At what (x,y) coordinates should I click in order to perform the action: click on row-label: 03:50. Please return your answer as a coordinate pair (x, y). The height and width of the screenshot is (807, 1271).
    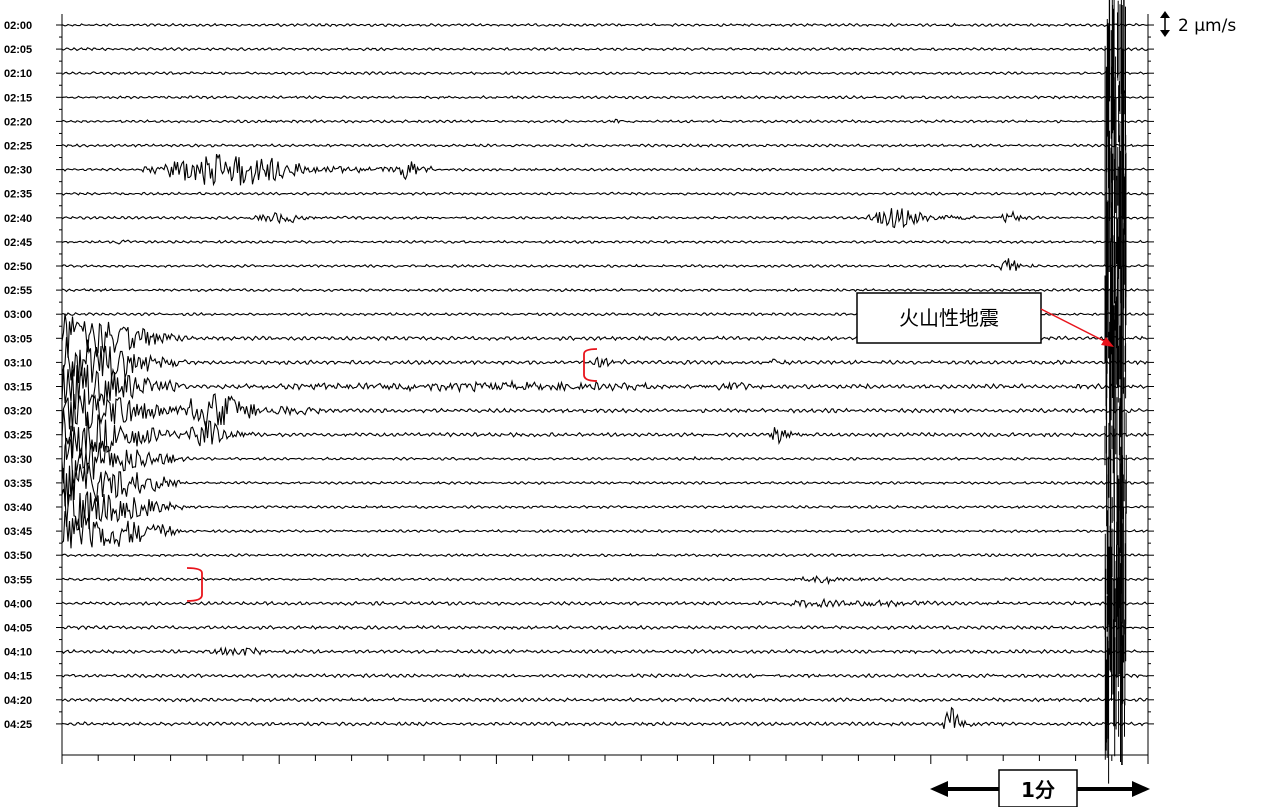
    Looking at the image, I should click on (18, 556).